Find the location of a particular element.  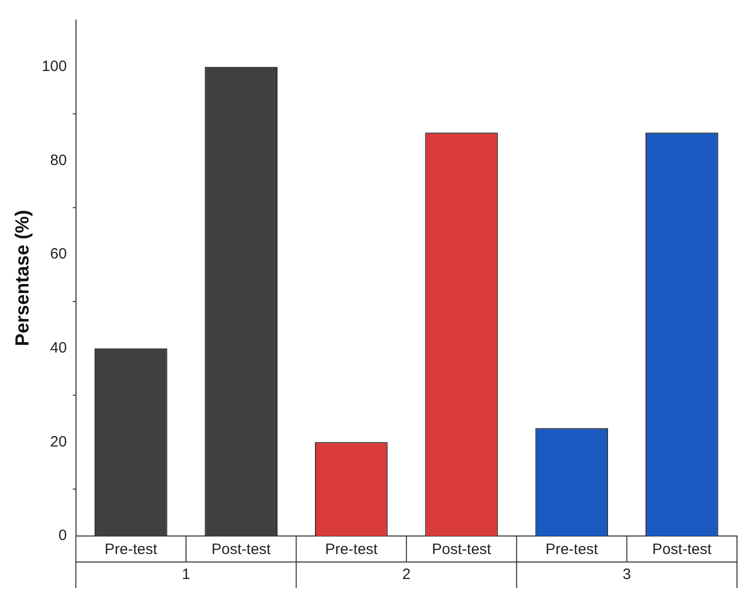

y-tick-label: 40 is located at coordinates (58, 348).